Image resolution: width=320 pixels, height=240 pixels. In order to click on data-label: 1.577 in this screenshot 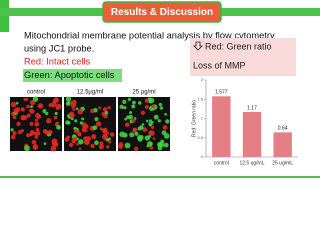, I will do `click(221, 93)`.